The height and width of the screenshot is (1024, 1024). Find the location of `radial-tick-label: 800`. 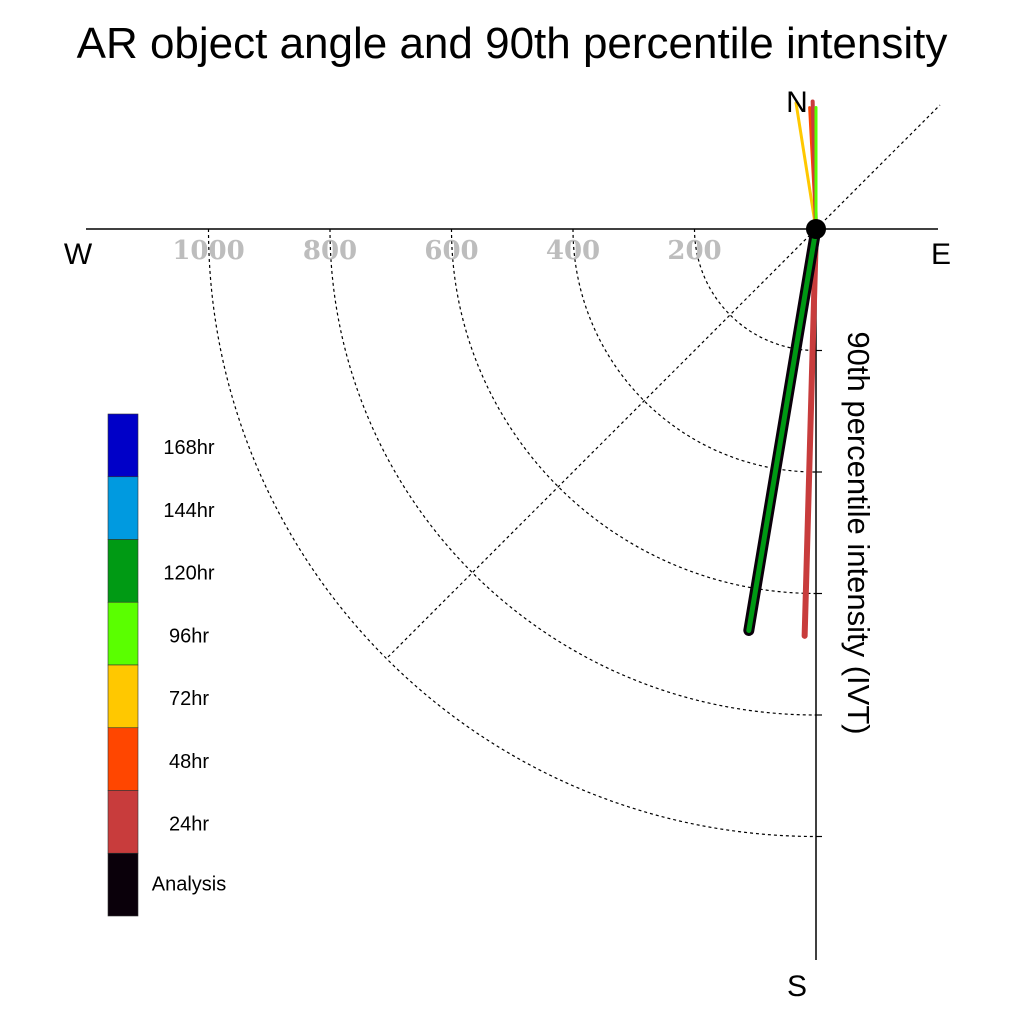

radial-tick-label: 800 is located at coordinates (330, 251).